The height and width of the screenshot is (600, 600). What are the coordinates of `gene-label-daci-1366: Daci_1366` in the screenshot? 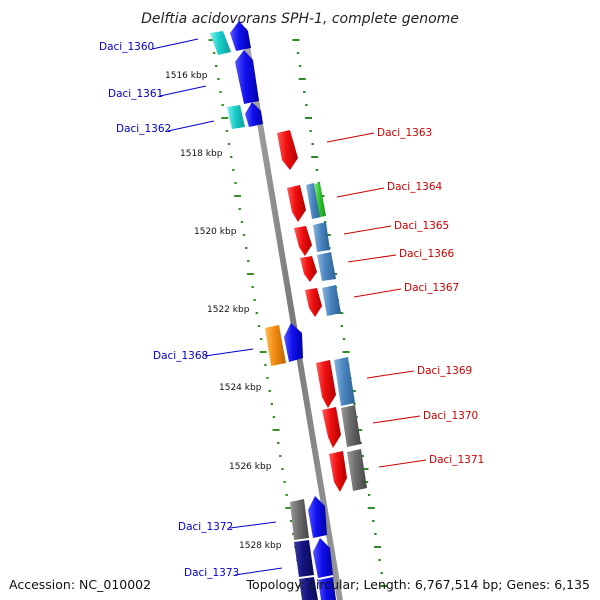 It's located at (427, 254).